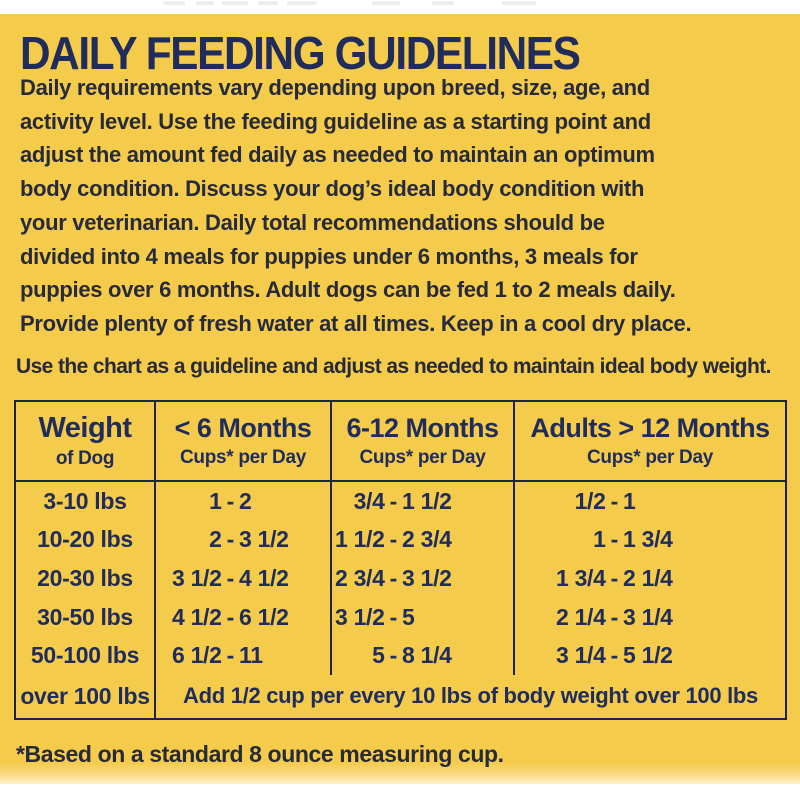 The width and height of the screenshot is (800, 800). Describe the element at coordinates (242, 655) in the screenshot. I see `cups-under-6-months: 6 1/2- 11` at that location.